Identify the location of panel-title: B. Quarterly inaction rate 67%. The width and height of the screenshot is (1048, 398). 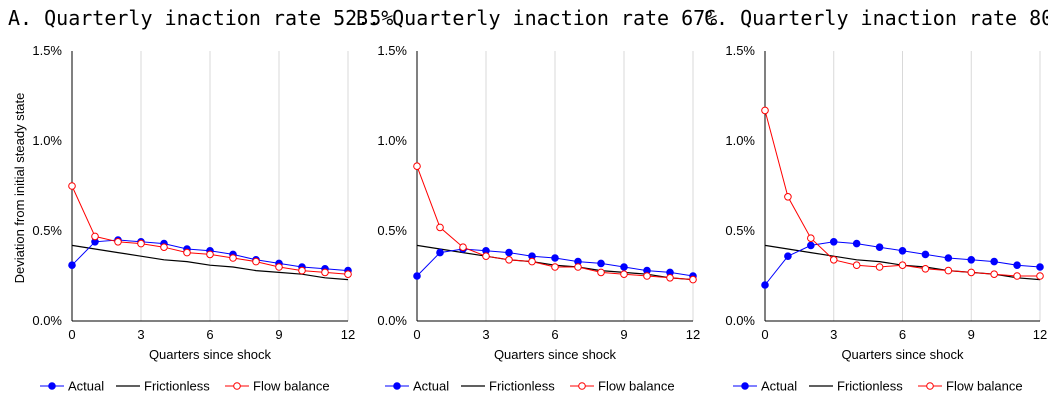
(536, 18).